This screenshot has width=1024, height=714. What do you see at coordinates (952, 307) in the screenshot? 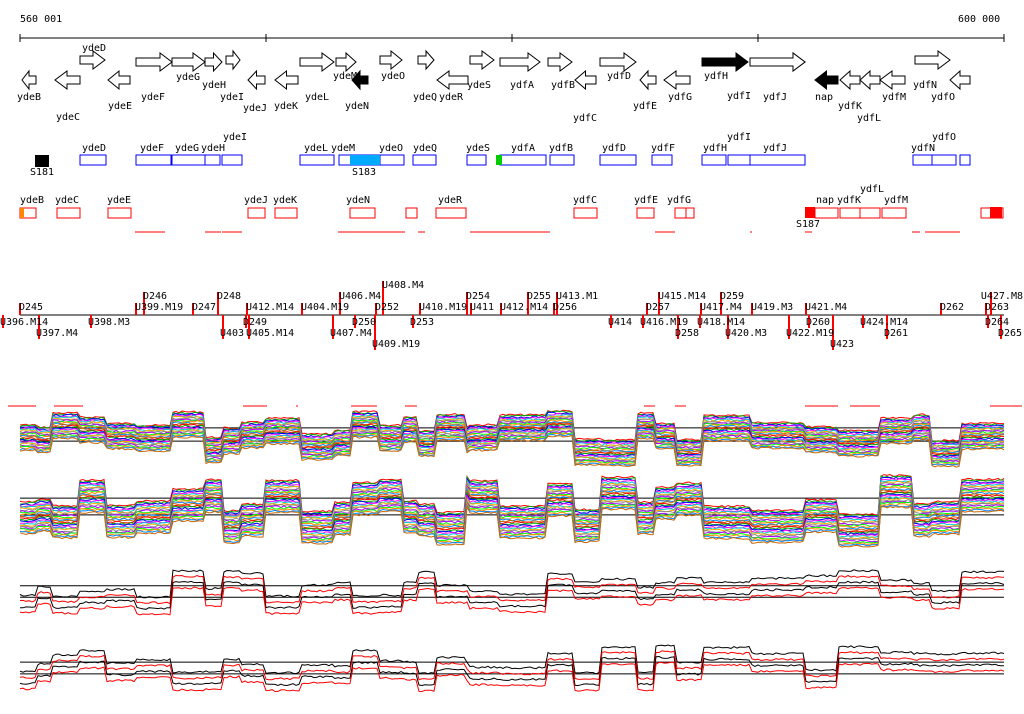
I see `segment-label-upper: D262` at bounding box center [952, 307].